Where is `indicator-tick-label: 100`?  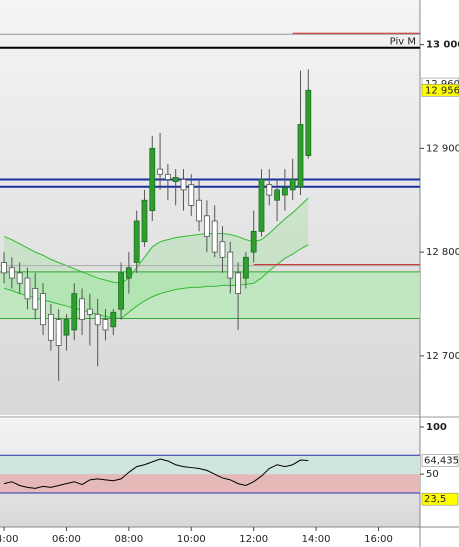 indicator-tick-label: 100 is located at coordinates (436, 427).